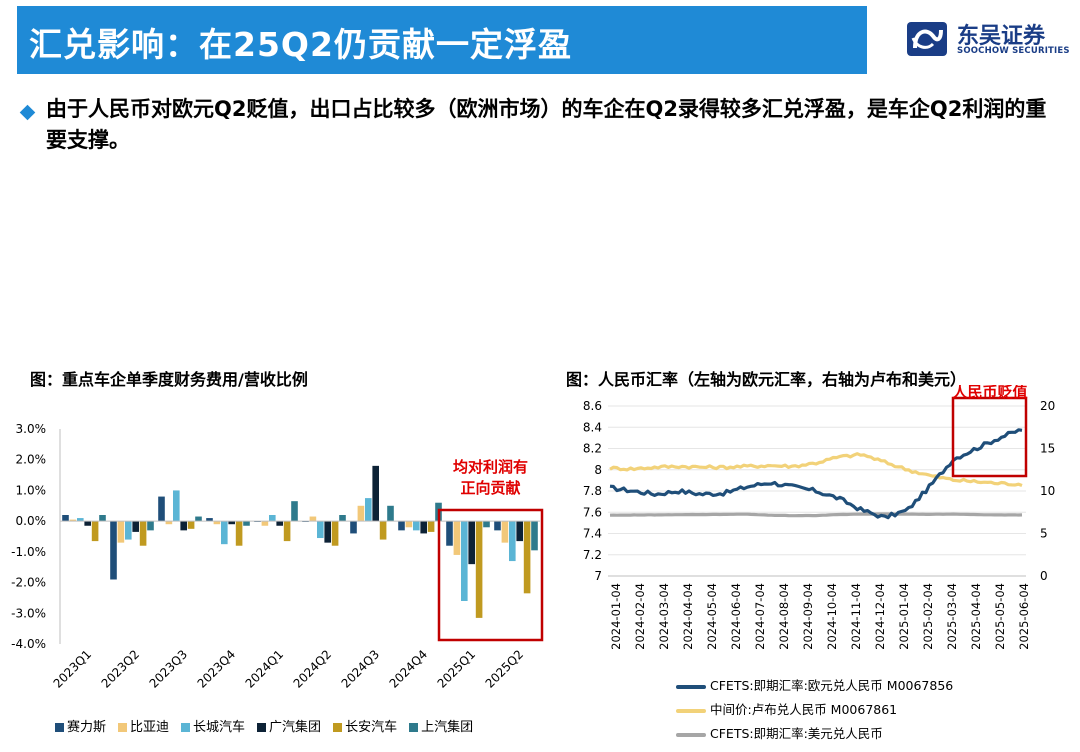  I want to click on y-right-tick-label: 20, so click(1047, 406).